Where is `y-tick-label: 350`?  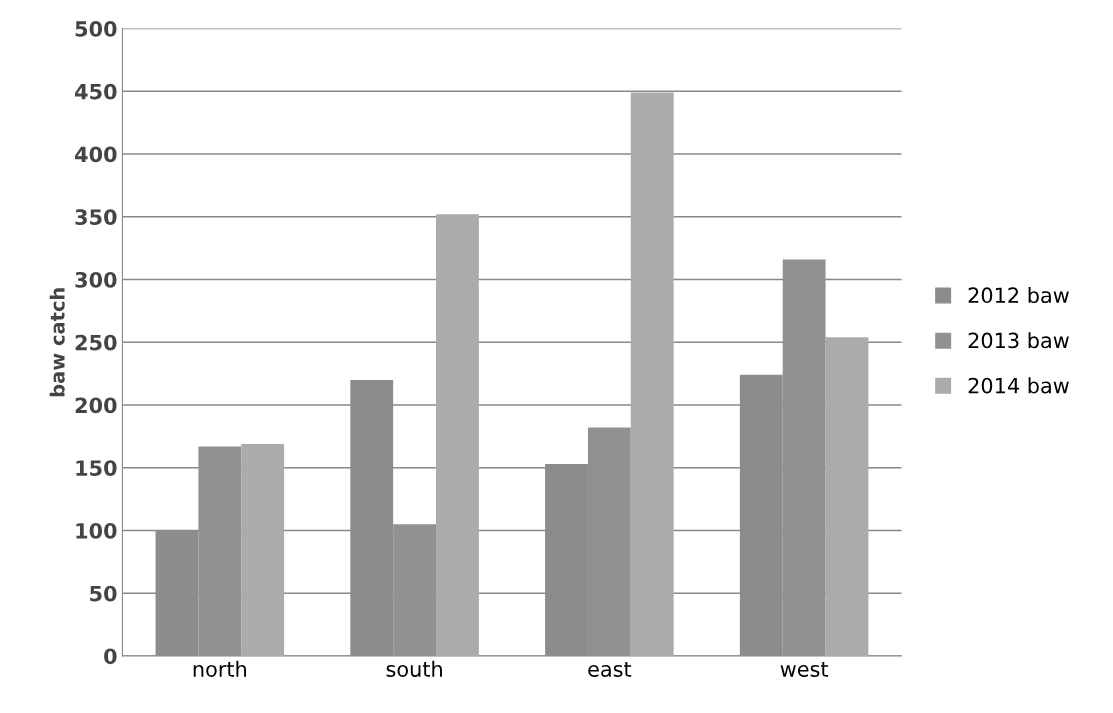
y-tick-label: 350 is located at coordinates (96, 217).